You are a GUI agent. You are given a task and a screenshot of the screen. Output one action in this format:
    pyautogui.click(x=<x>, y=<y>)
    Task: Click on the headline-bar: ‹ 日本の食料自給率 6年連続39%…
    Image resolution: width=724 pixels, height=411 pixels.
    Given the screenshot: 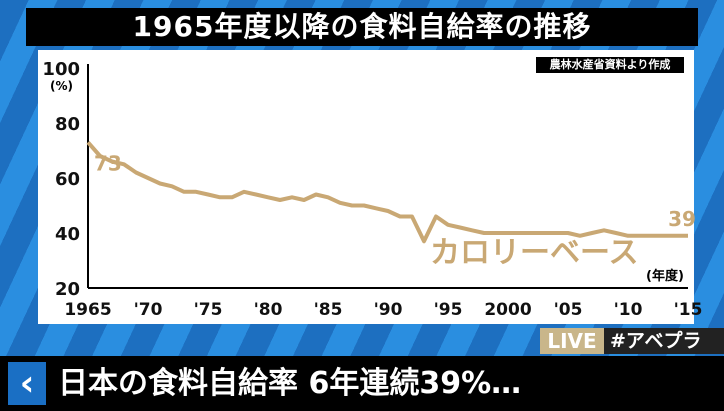 What is the action you would take?
    pyautogui.click(x=362, y=383)
    